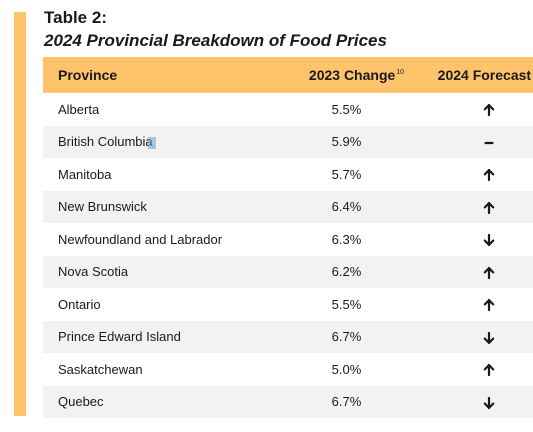  Describe the element at coordinates (400, 73) in the screenshot. I see `header-change-footnote: 10` at that location.